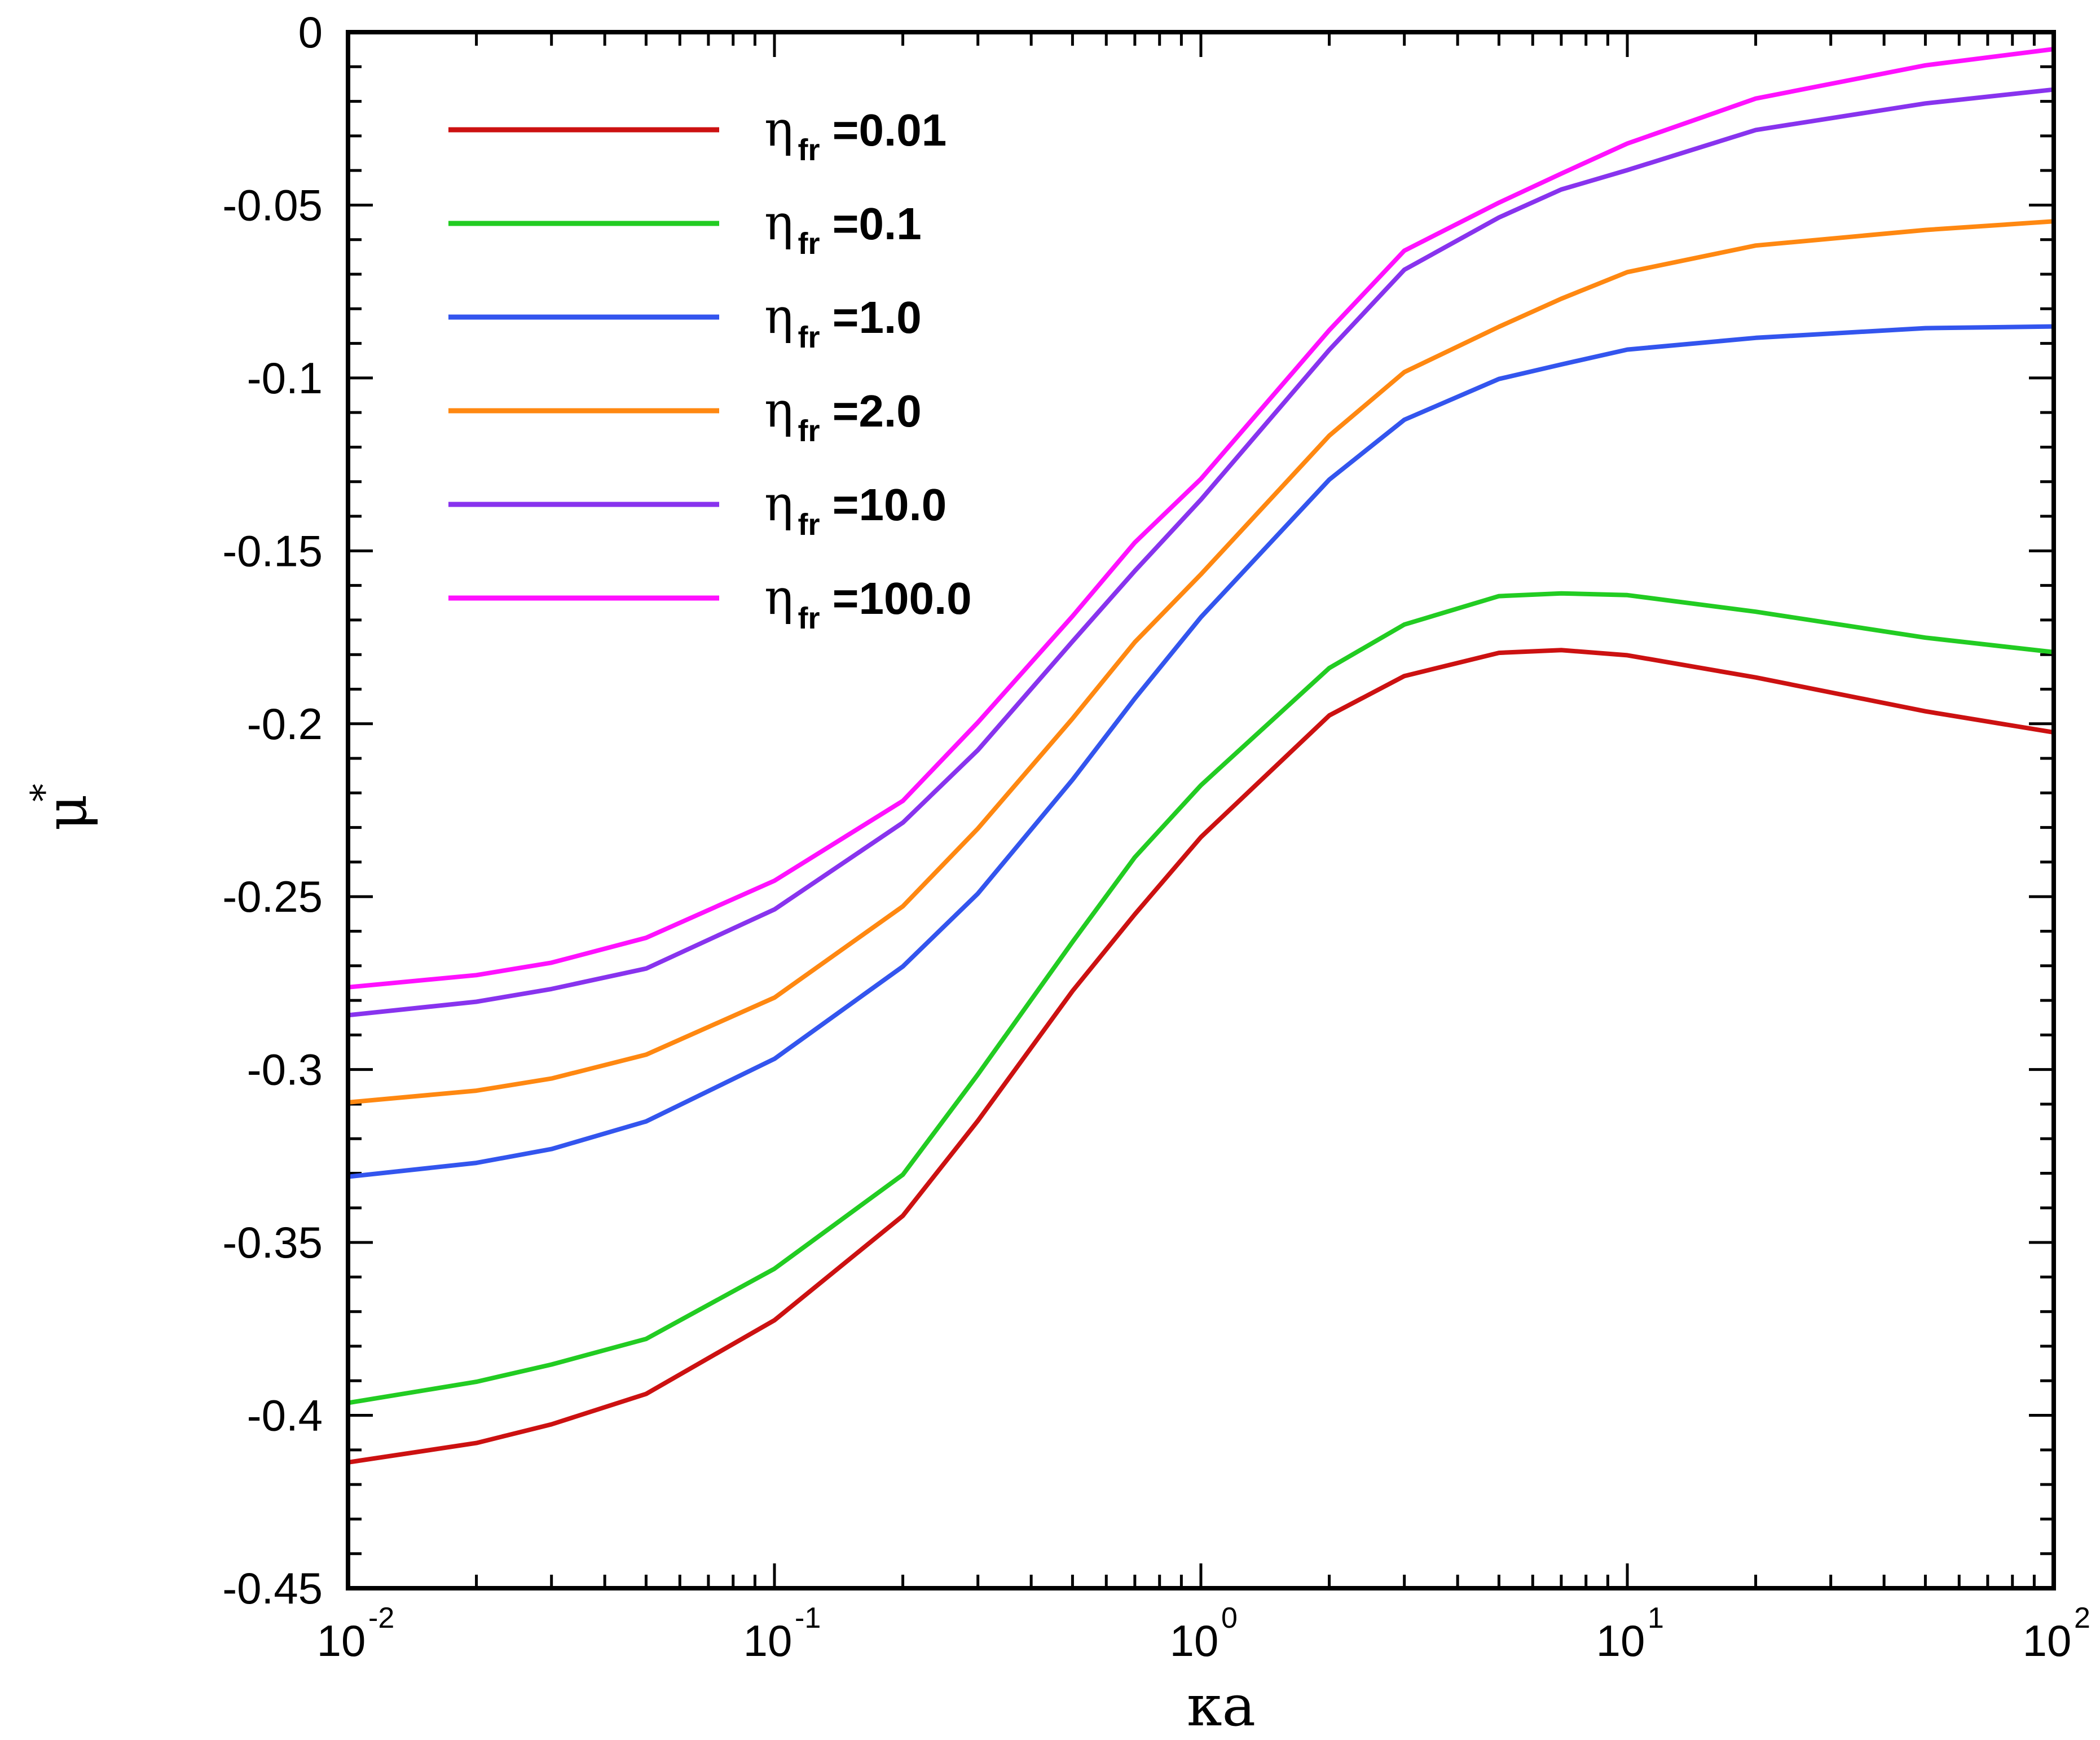  I want to click on y-tick-label: -0.15, so click(273, 550).